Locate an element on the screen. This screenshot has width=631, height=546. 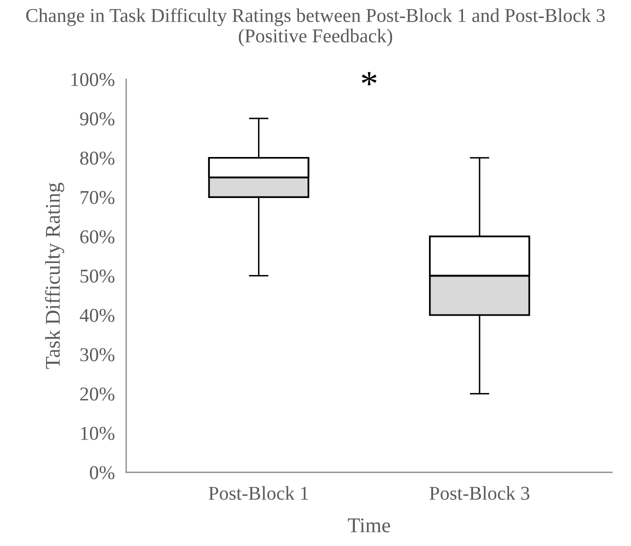
y-tick-label: 0% is located at coordinates (102, 473).